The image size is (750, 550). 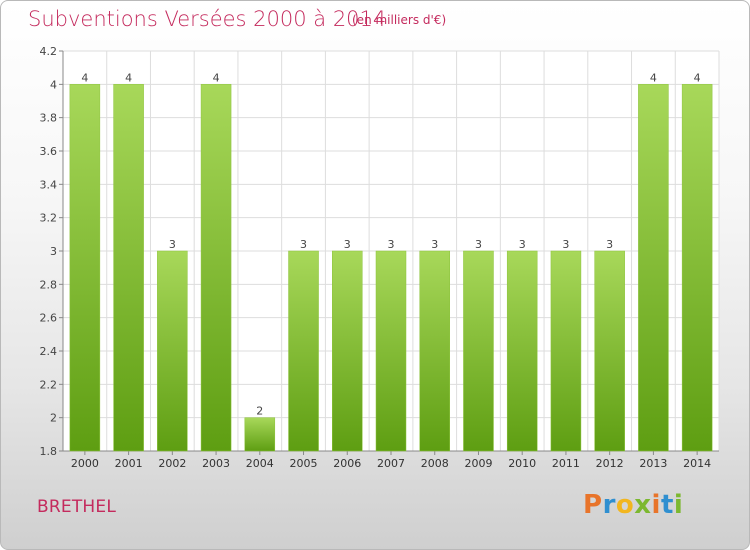 What do you see at coordinates (53, 418) in the screenshot?
I see `y-tick-label: 2` at bounding box center [53, 418].